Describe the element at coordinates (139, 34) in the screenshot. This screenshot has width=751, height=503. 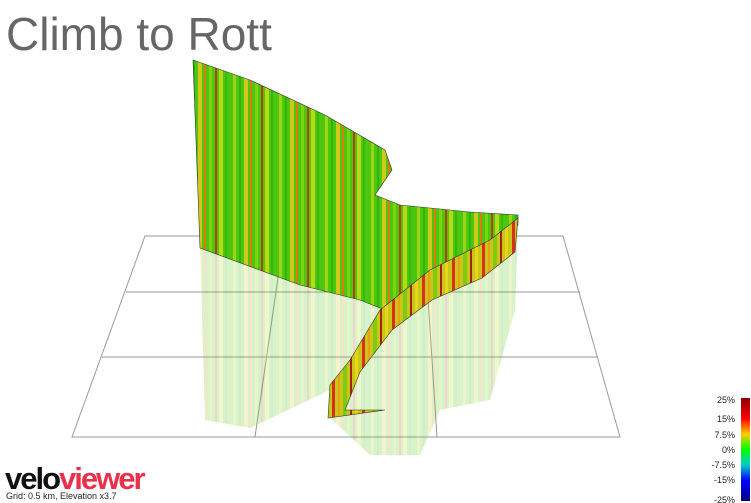
I see `title: Climb to Rott` at that location.